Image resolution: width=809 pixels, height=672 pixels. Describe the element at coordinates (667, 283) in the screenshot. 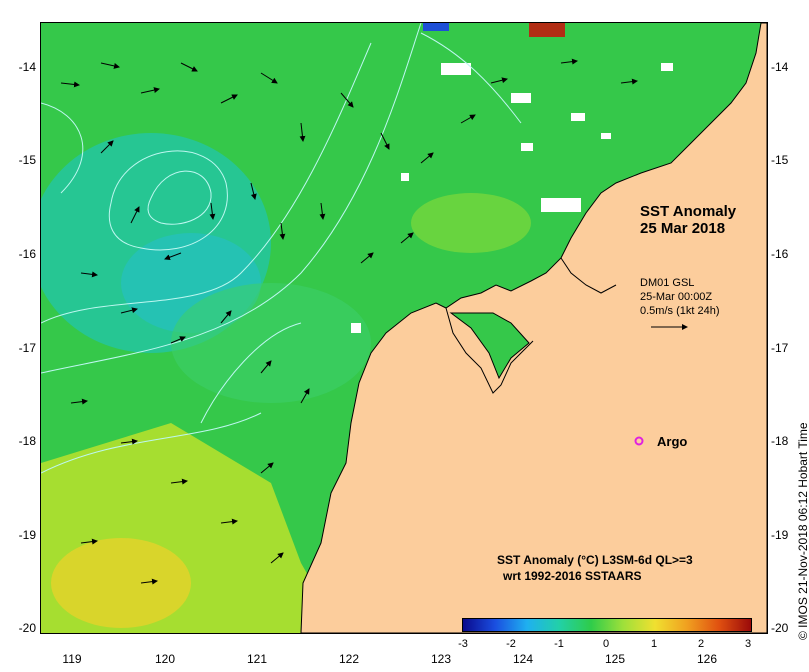

I see `vector-source: DM01 GSL` at that location.